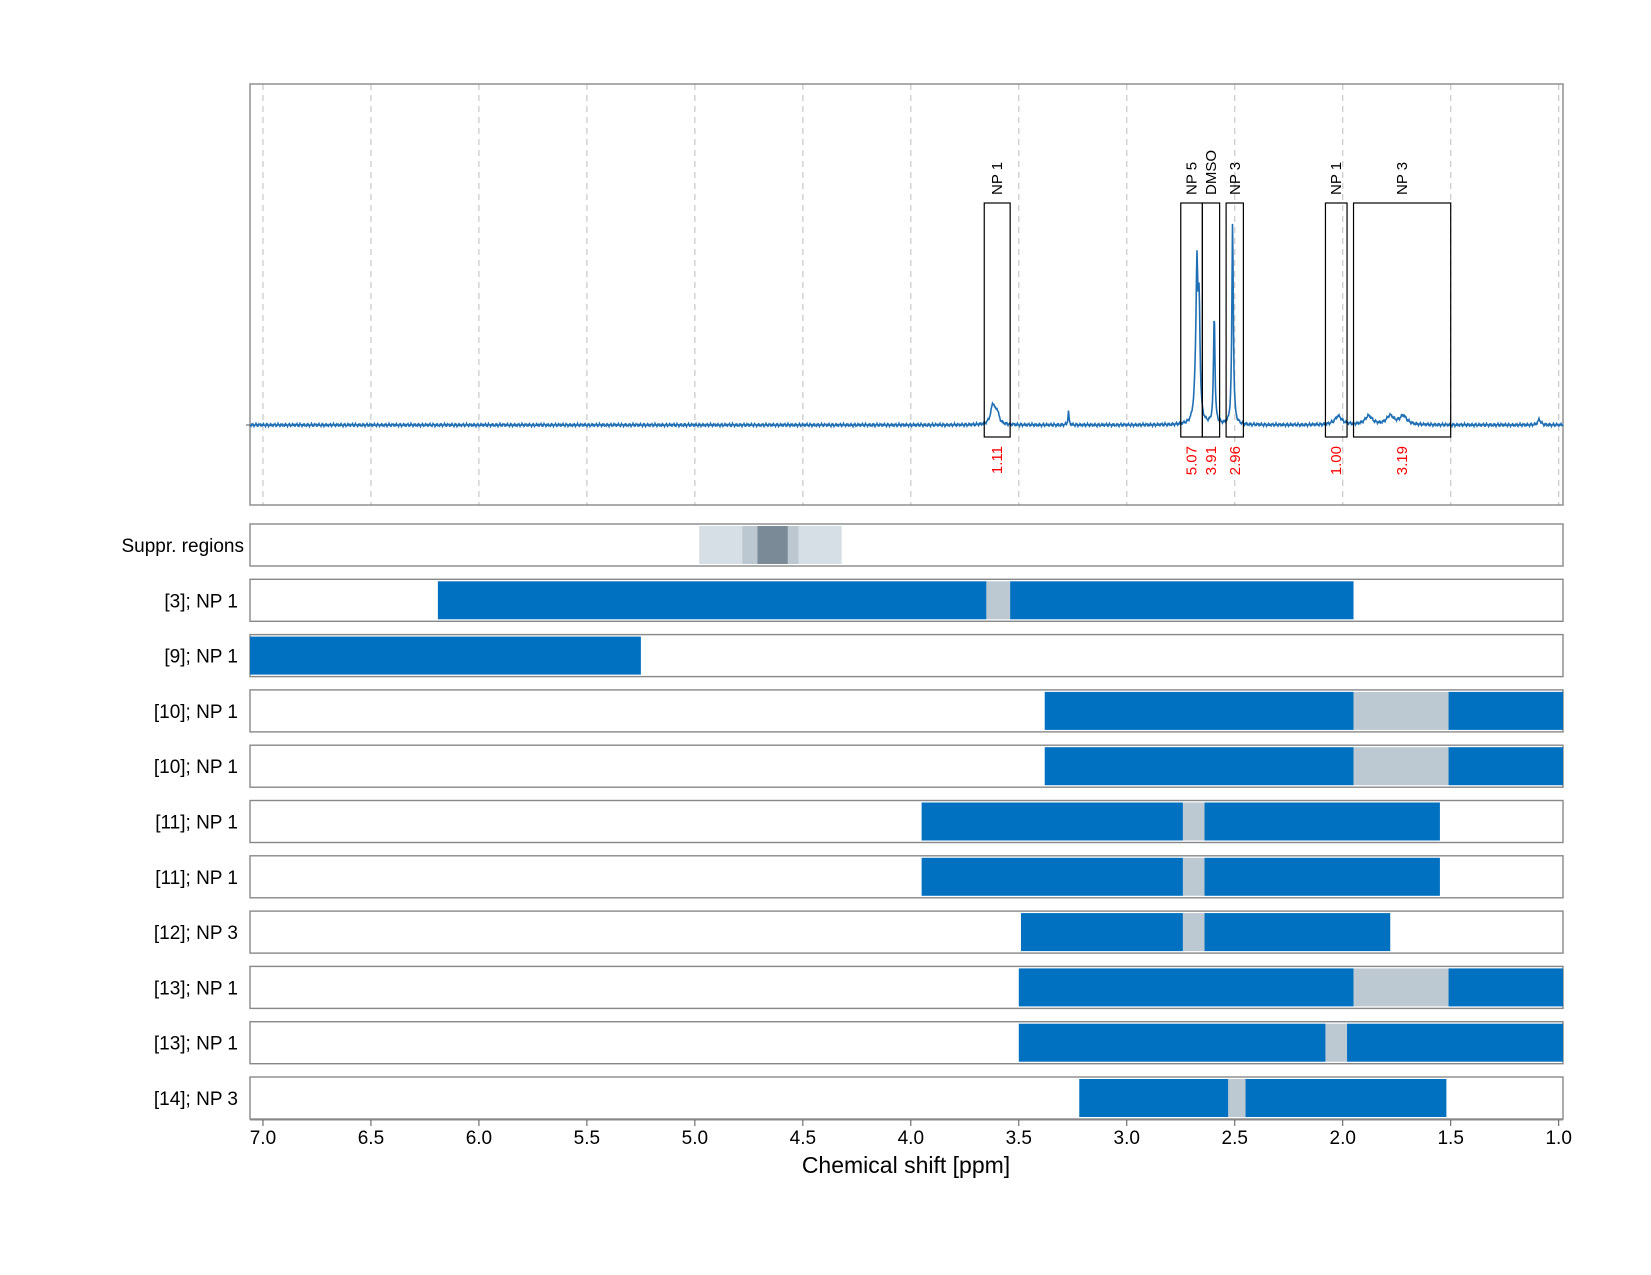 The height and width of the screenshot is (1275, 1651). I want to click on integral-value: 5.07, so click(1192, 460).